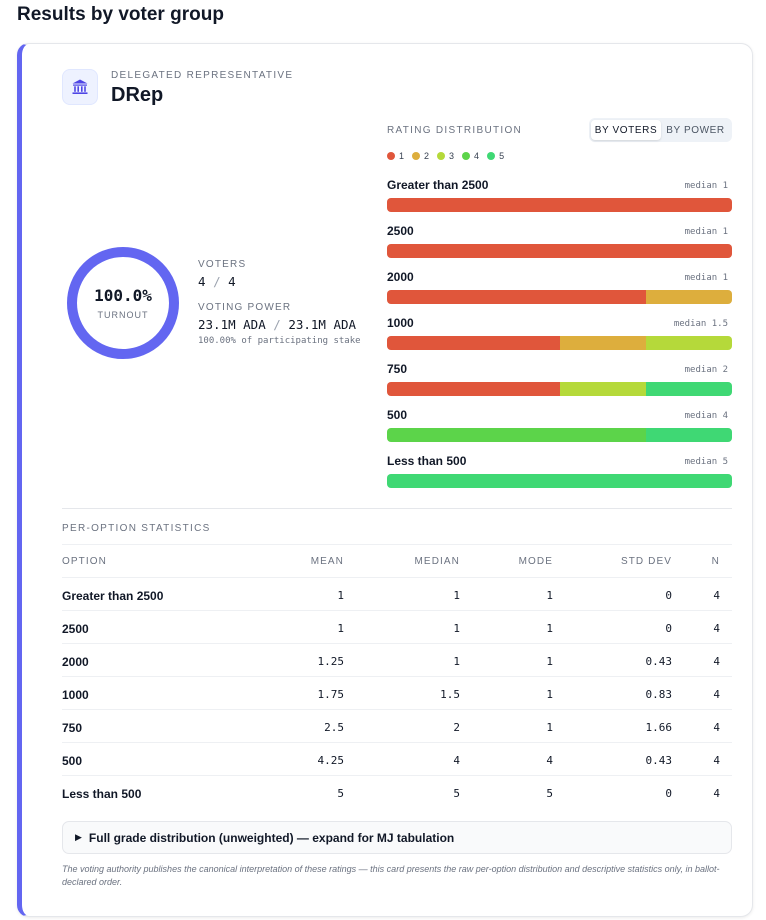 The width and height of the screenshot is (766, 920). I want to click on voters-value: 4 / 4, so click(217, 281).